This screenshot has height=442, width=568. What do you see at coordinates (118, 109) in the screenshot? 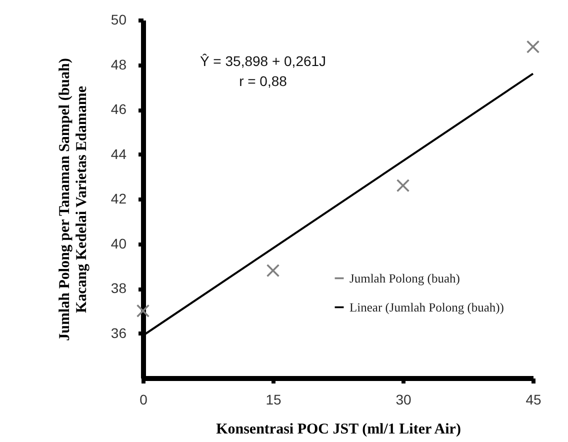
I see `y-tick-label: 46` at bounding box center [118, 109].